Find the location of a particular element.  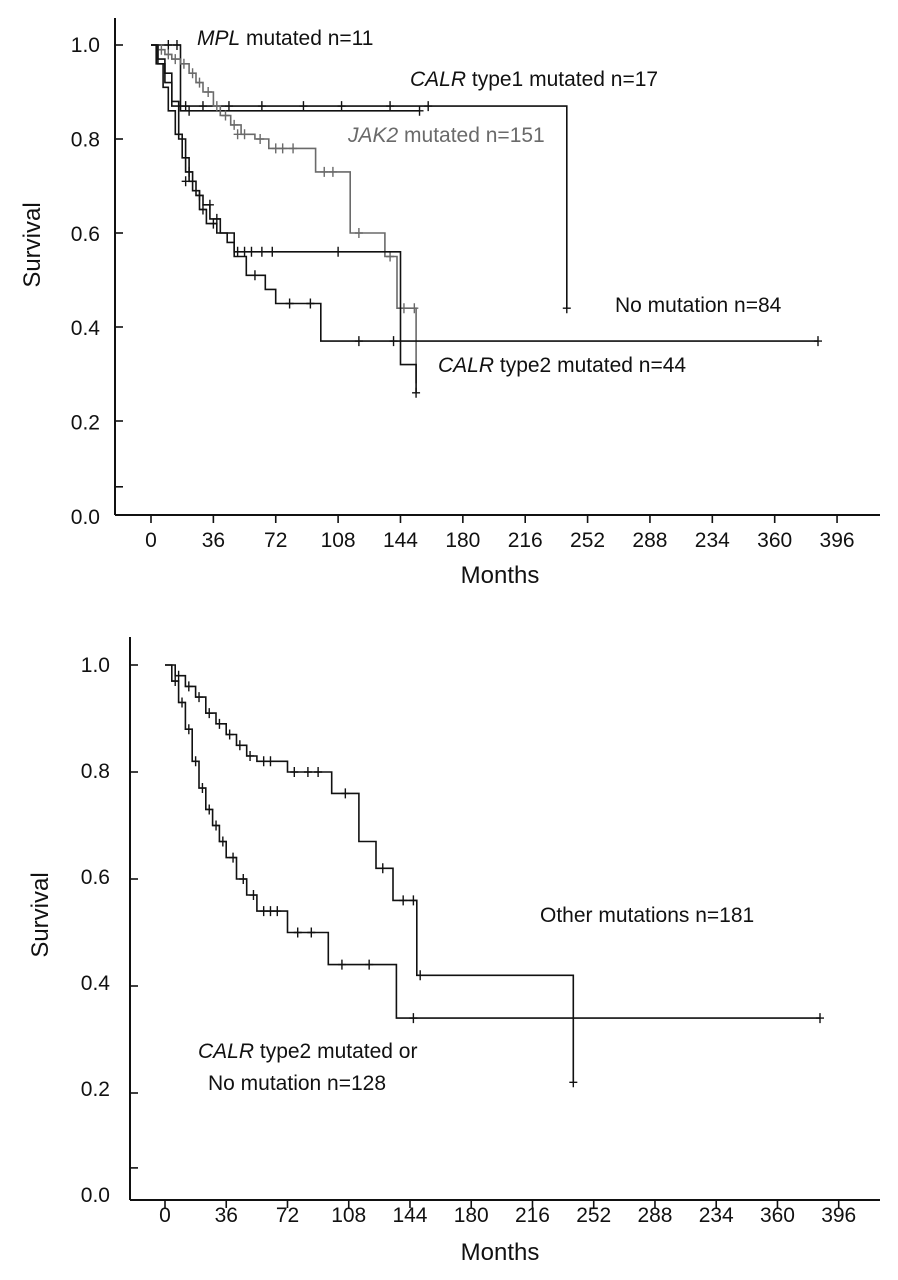

x-tick-labels: 0 36 72 108 144 180 216 252 288 234 360 396 is located at coordinates (499, 540).